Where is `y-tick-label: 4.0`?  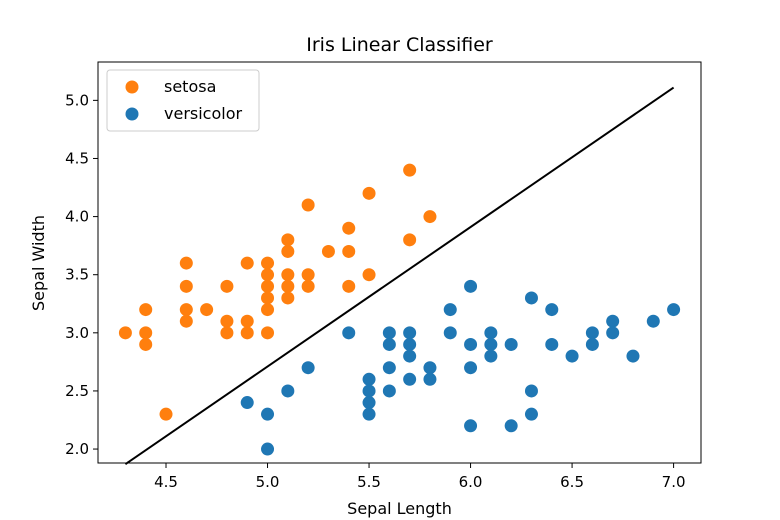
y-tick-label: 4.0 is located at coordinates (77, 217).